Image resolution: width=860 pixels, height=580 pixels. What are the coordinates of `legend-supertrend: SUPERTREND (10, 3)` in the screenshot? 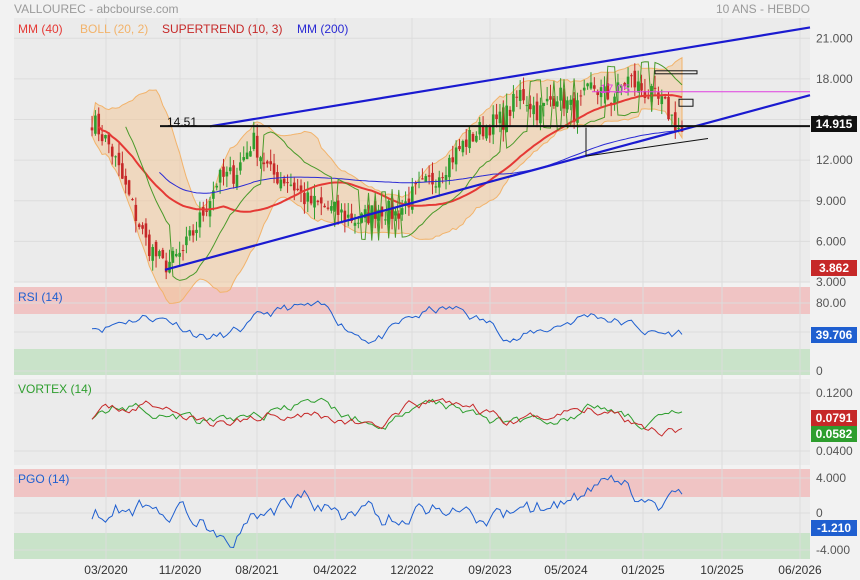 It's located at (222, 29).